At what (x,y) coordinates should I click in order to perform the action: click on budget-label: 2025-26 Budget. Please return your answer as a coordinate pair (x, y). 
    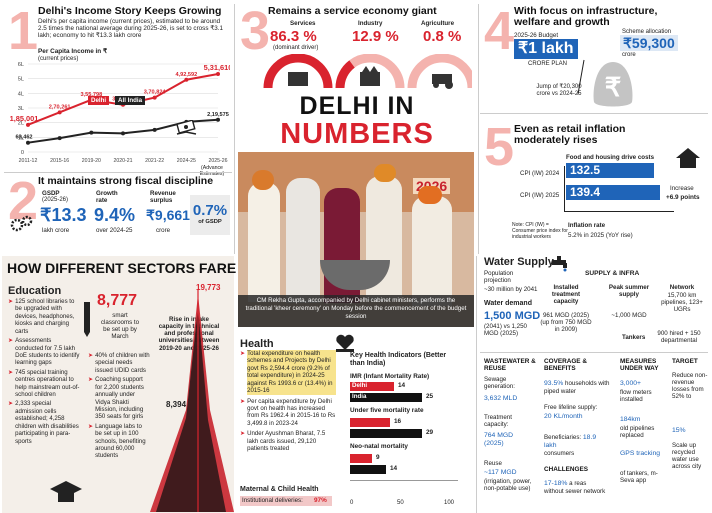
    Looking at the image, I should click on (536, 35).